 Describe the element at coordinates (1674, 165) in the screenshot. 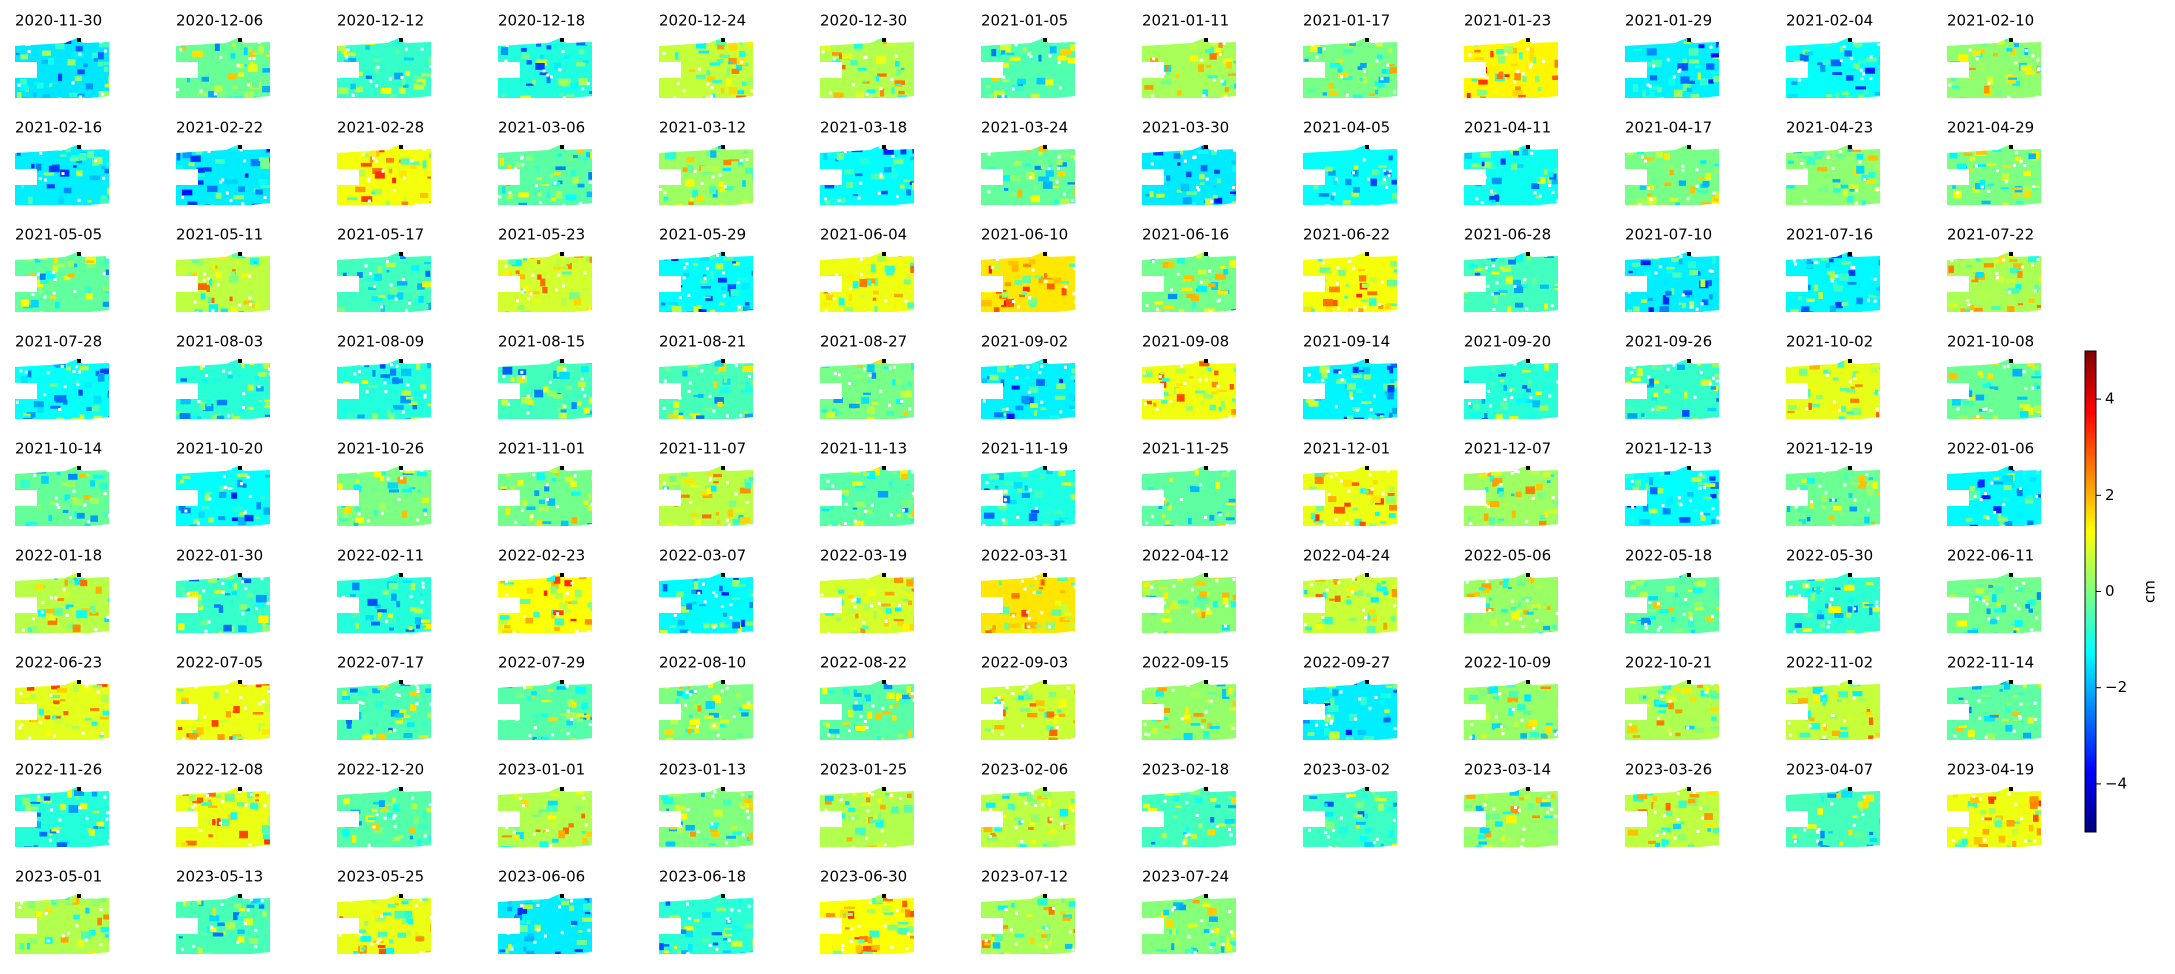

I see `map-panel: 2021-04-17` at that location.